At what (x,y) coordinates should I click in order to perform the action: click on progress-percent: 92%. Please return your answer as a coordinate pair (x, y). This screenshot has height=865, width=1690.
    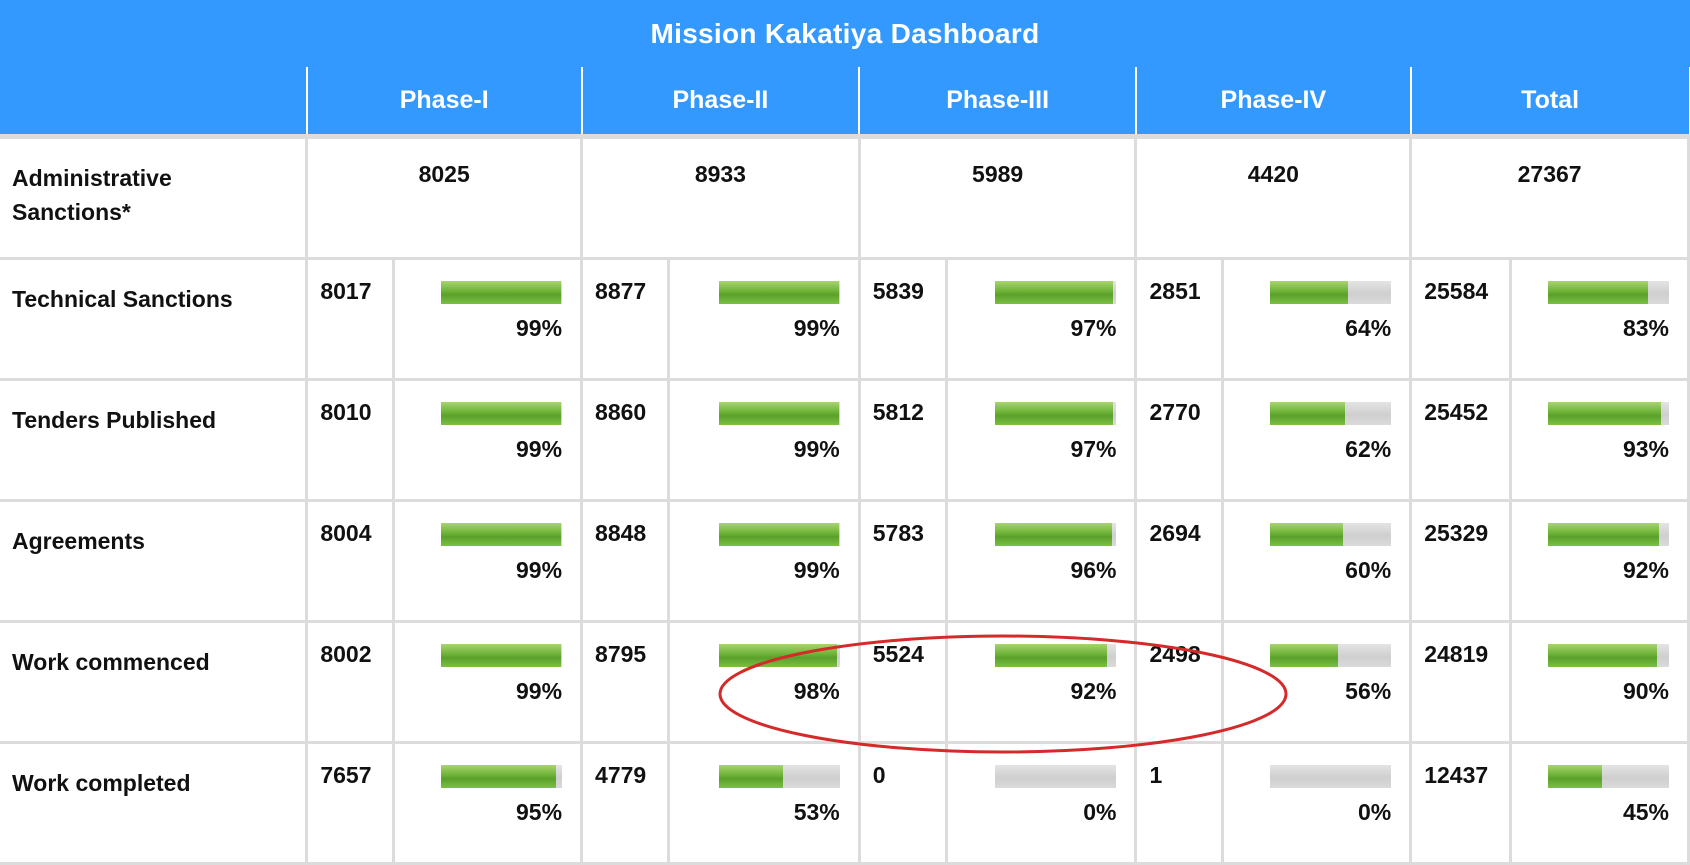
    Looking at the image, I should click on (1093, 691).